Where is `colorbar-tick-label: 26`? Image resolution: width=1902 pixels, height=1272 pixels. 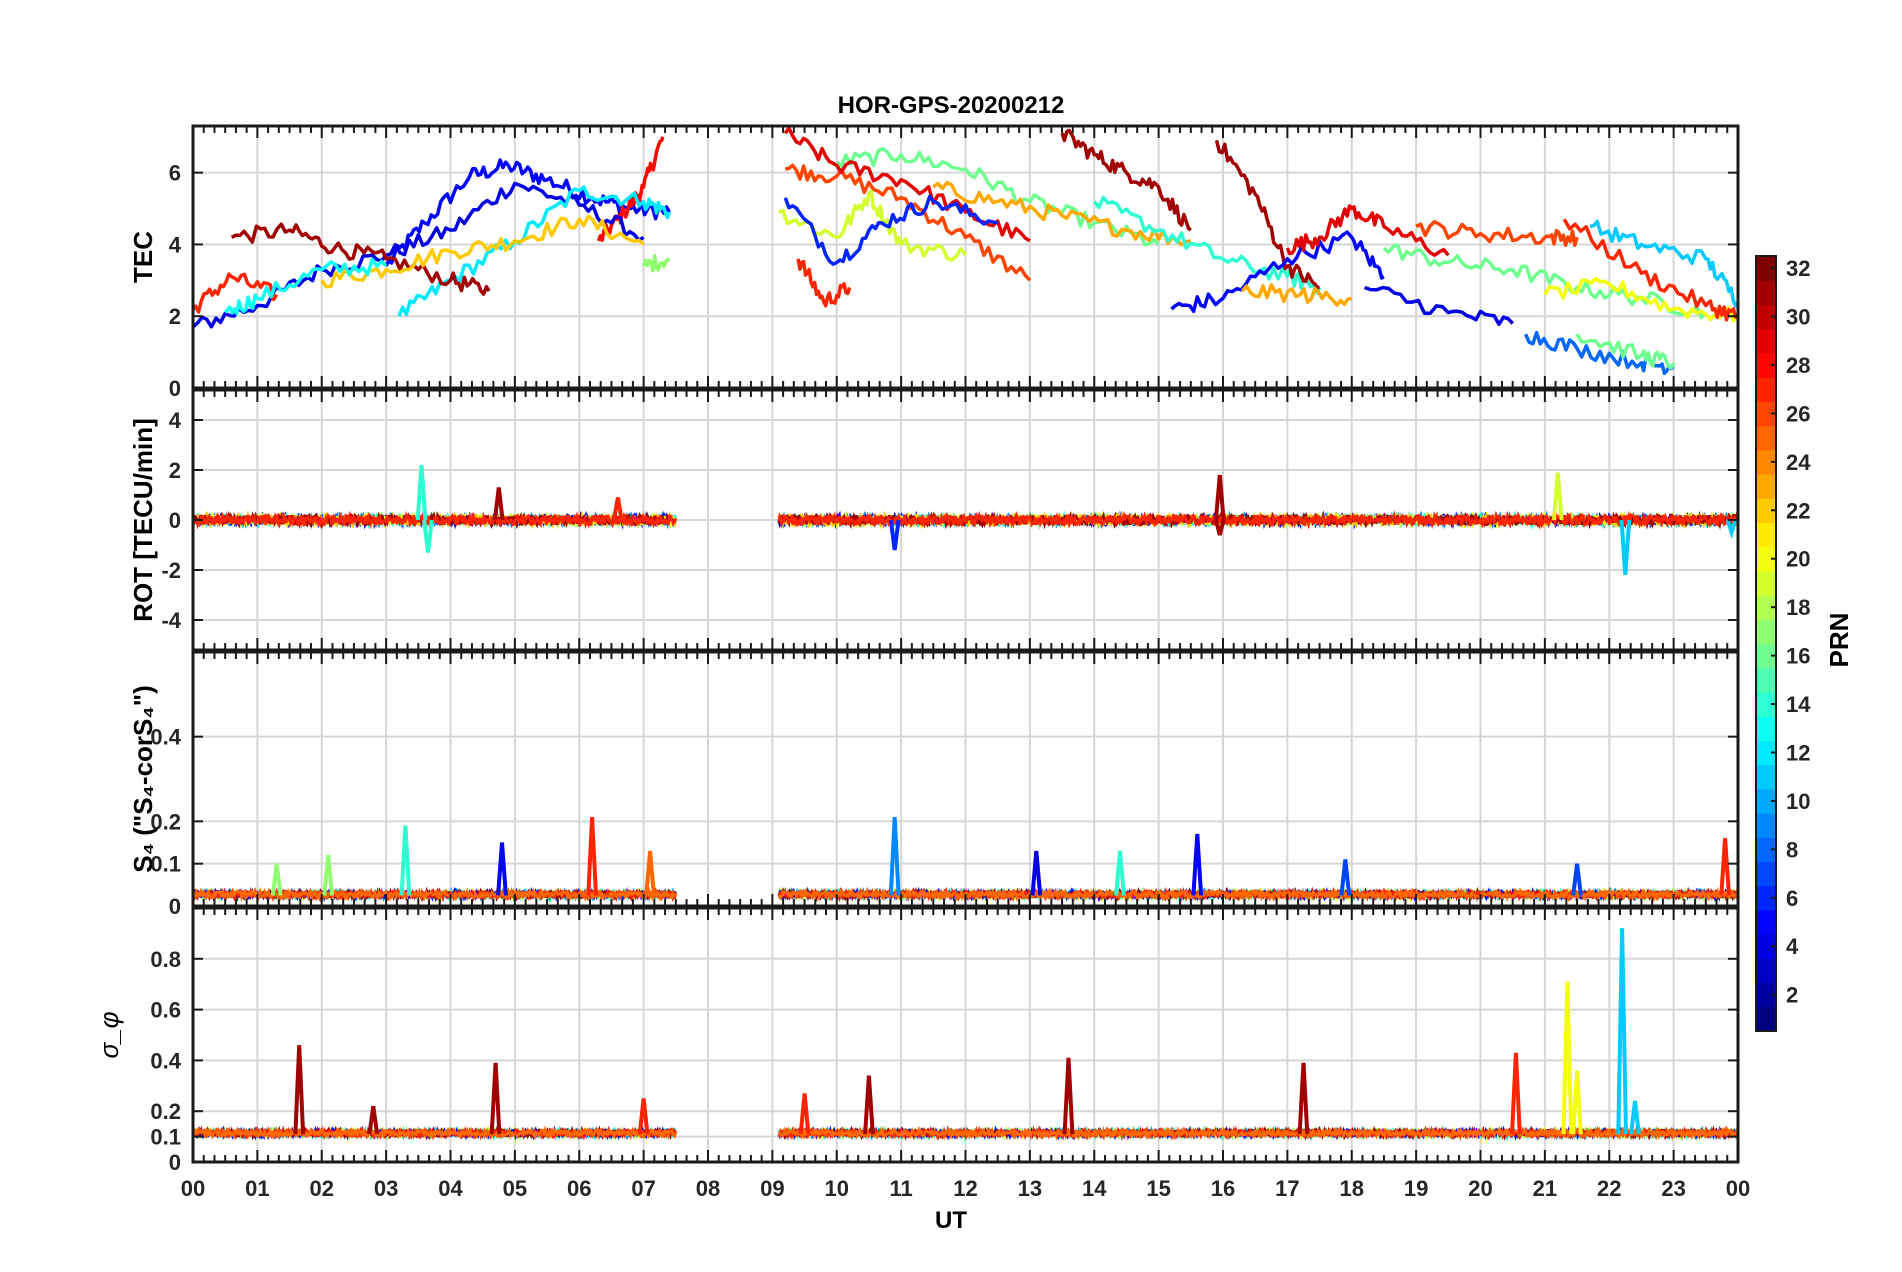
colorbar-tick-label: 26 is located at coordinates (1798, 413).